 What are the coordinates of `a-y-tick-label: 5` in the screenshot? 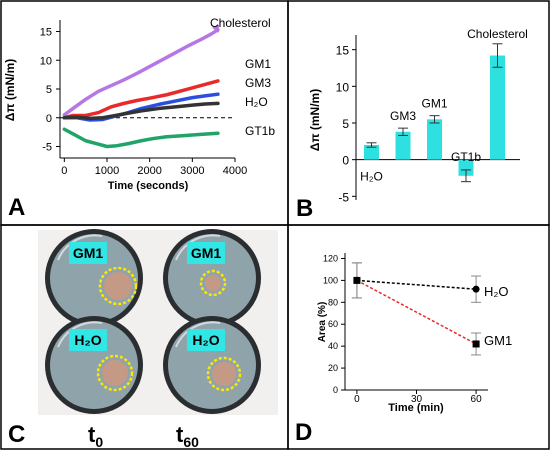 It's located at (49, 90).